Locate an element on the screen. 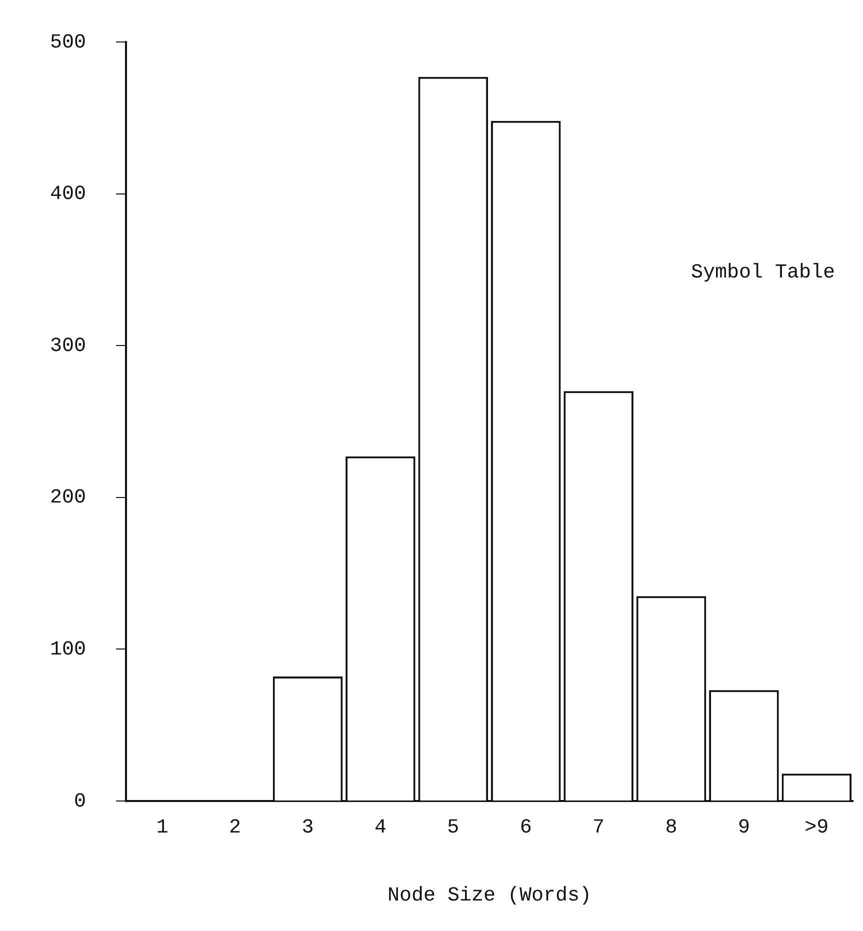  y-tick-label: 200 is located at coordinates (68, 498).